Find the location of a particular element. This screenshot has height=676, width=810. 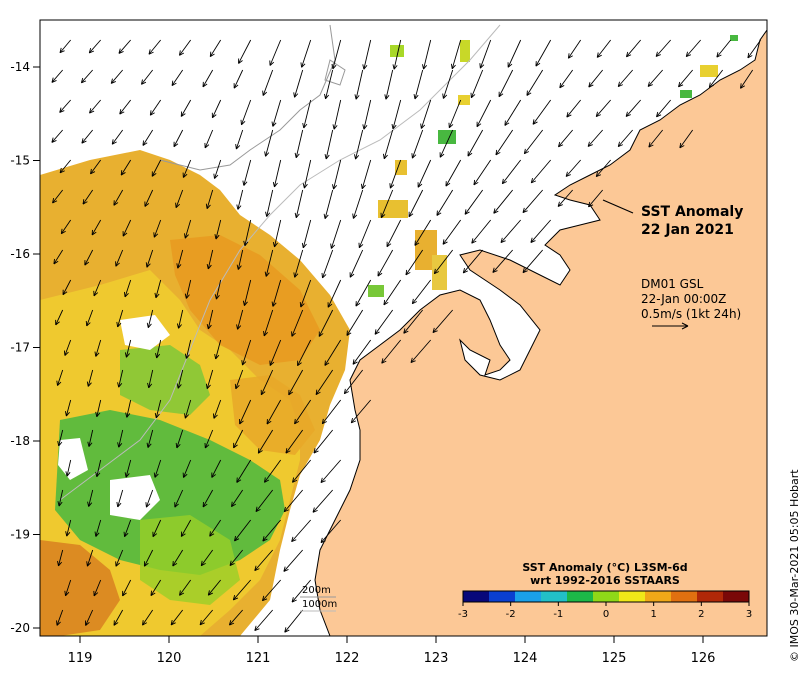

colorbar-tick-label: 1 is located at coordinates (653, 614).